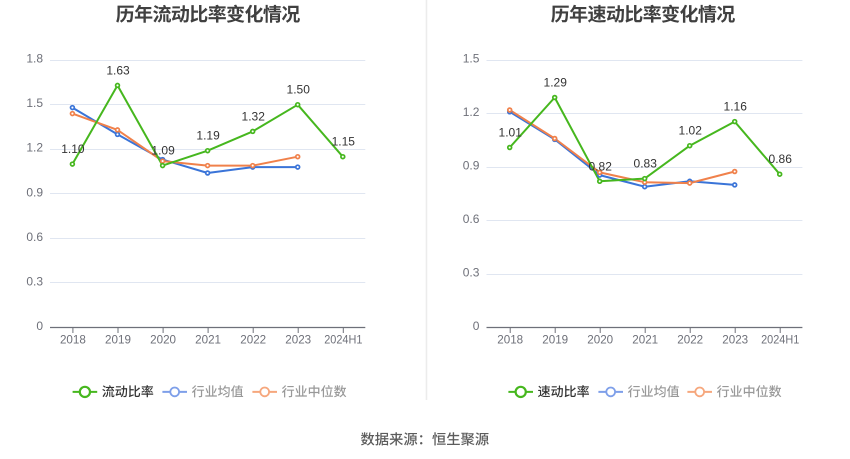 This screenshot has width=850, height=459. What do you see at coordinates (254, 116) in the screenshot?
I see `svg-text: 1.32` at bounding box center [254, 116].